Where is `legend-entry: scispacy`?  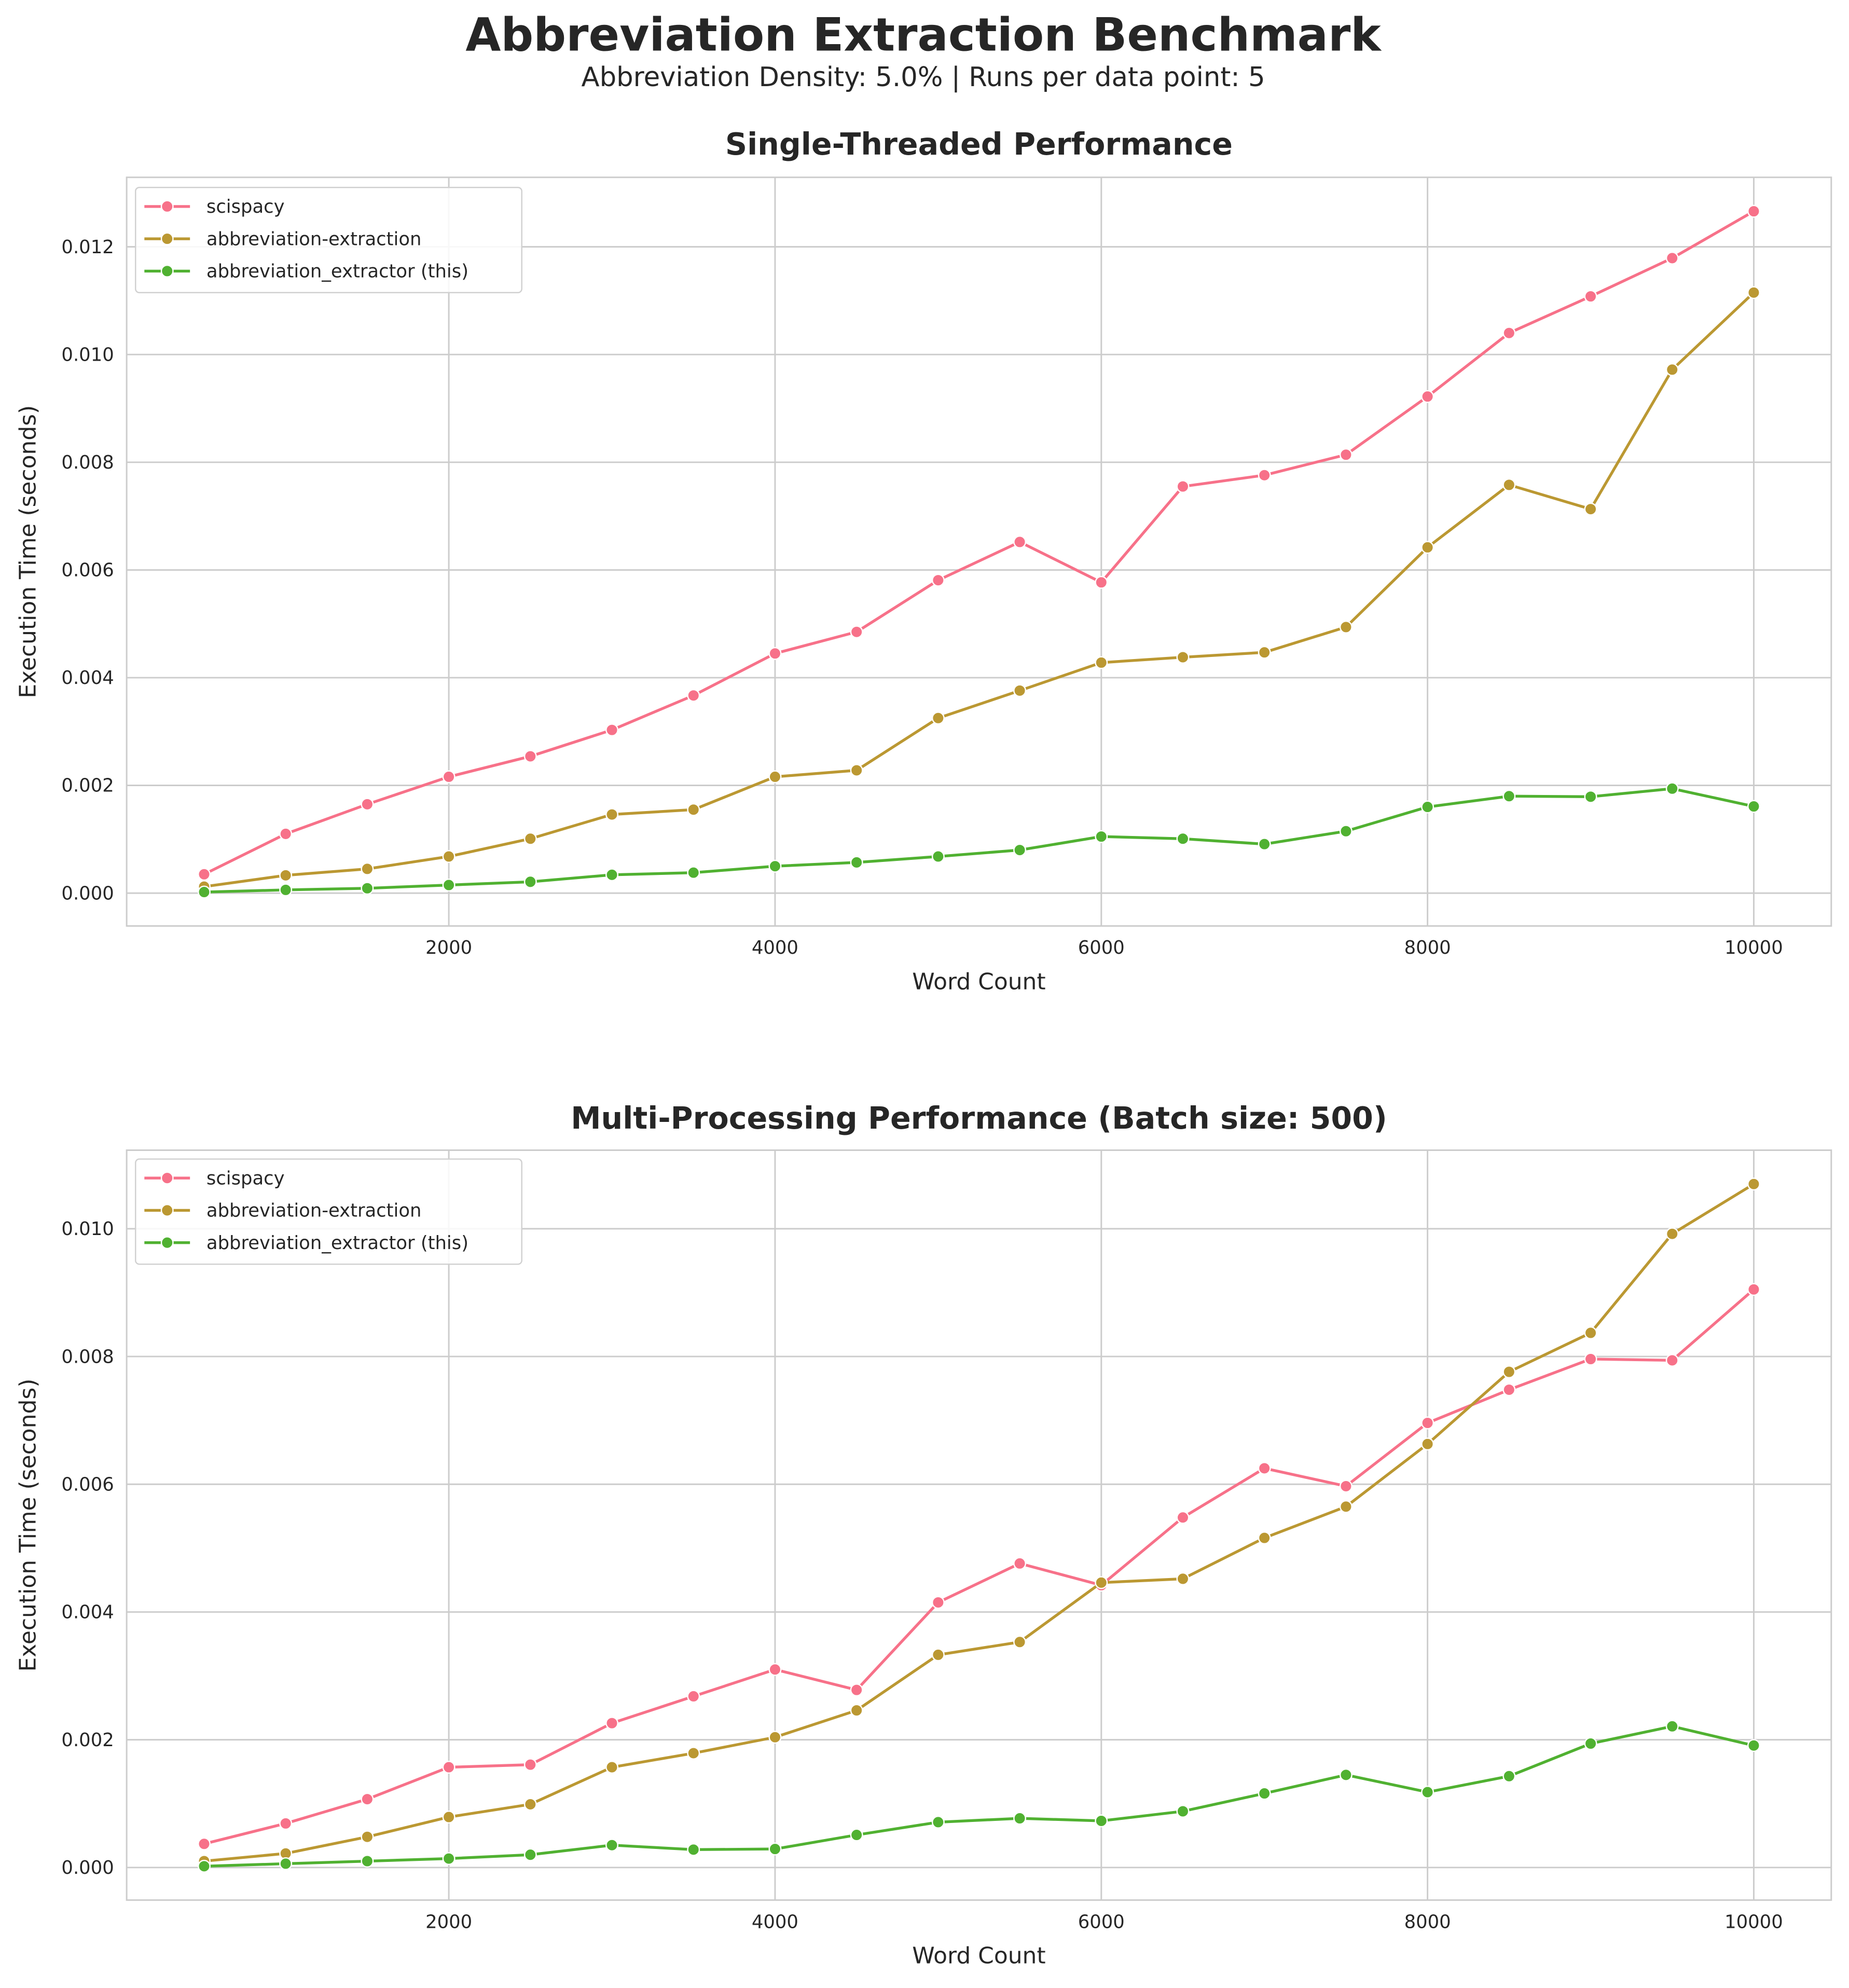 legend-entry: scispacy is located at coordinates (215, 207).